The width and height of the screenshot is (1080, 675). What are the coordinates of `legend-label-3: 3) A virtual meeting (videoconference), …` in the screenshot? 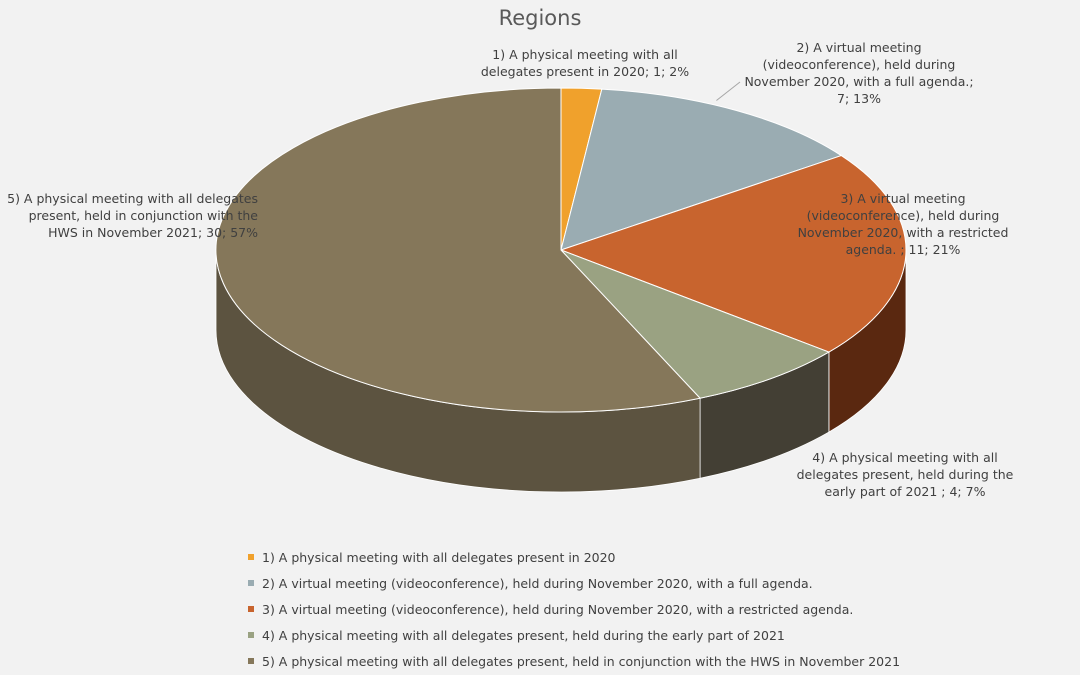 It's located at (558, 609).